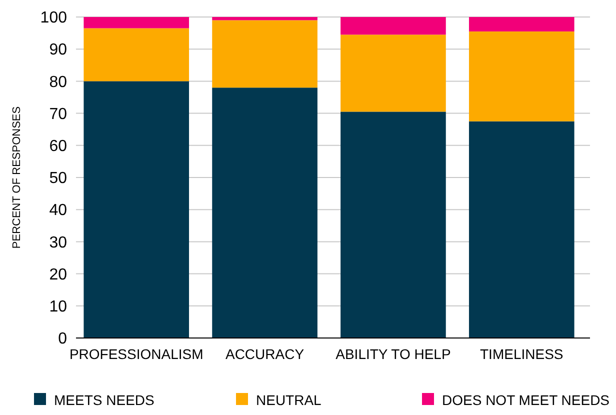 The width and height of the screenshot is (616, 415). What do you see at coordinates (63, 339) in the screenshot?
I see `y-tick-label: 0` at bounding box center [63, 339].